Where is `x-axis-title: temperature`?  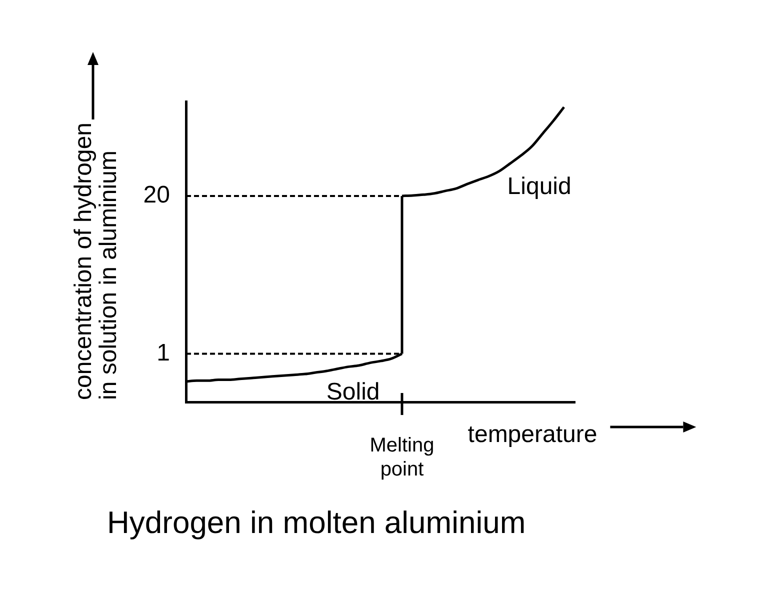 x-axis-title: temperature is located at coordinates (533, 434).